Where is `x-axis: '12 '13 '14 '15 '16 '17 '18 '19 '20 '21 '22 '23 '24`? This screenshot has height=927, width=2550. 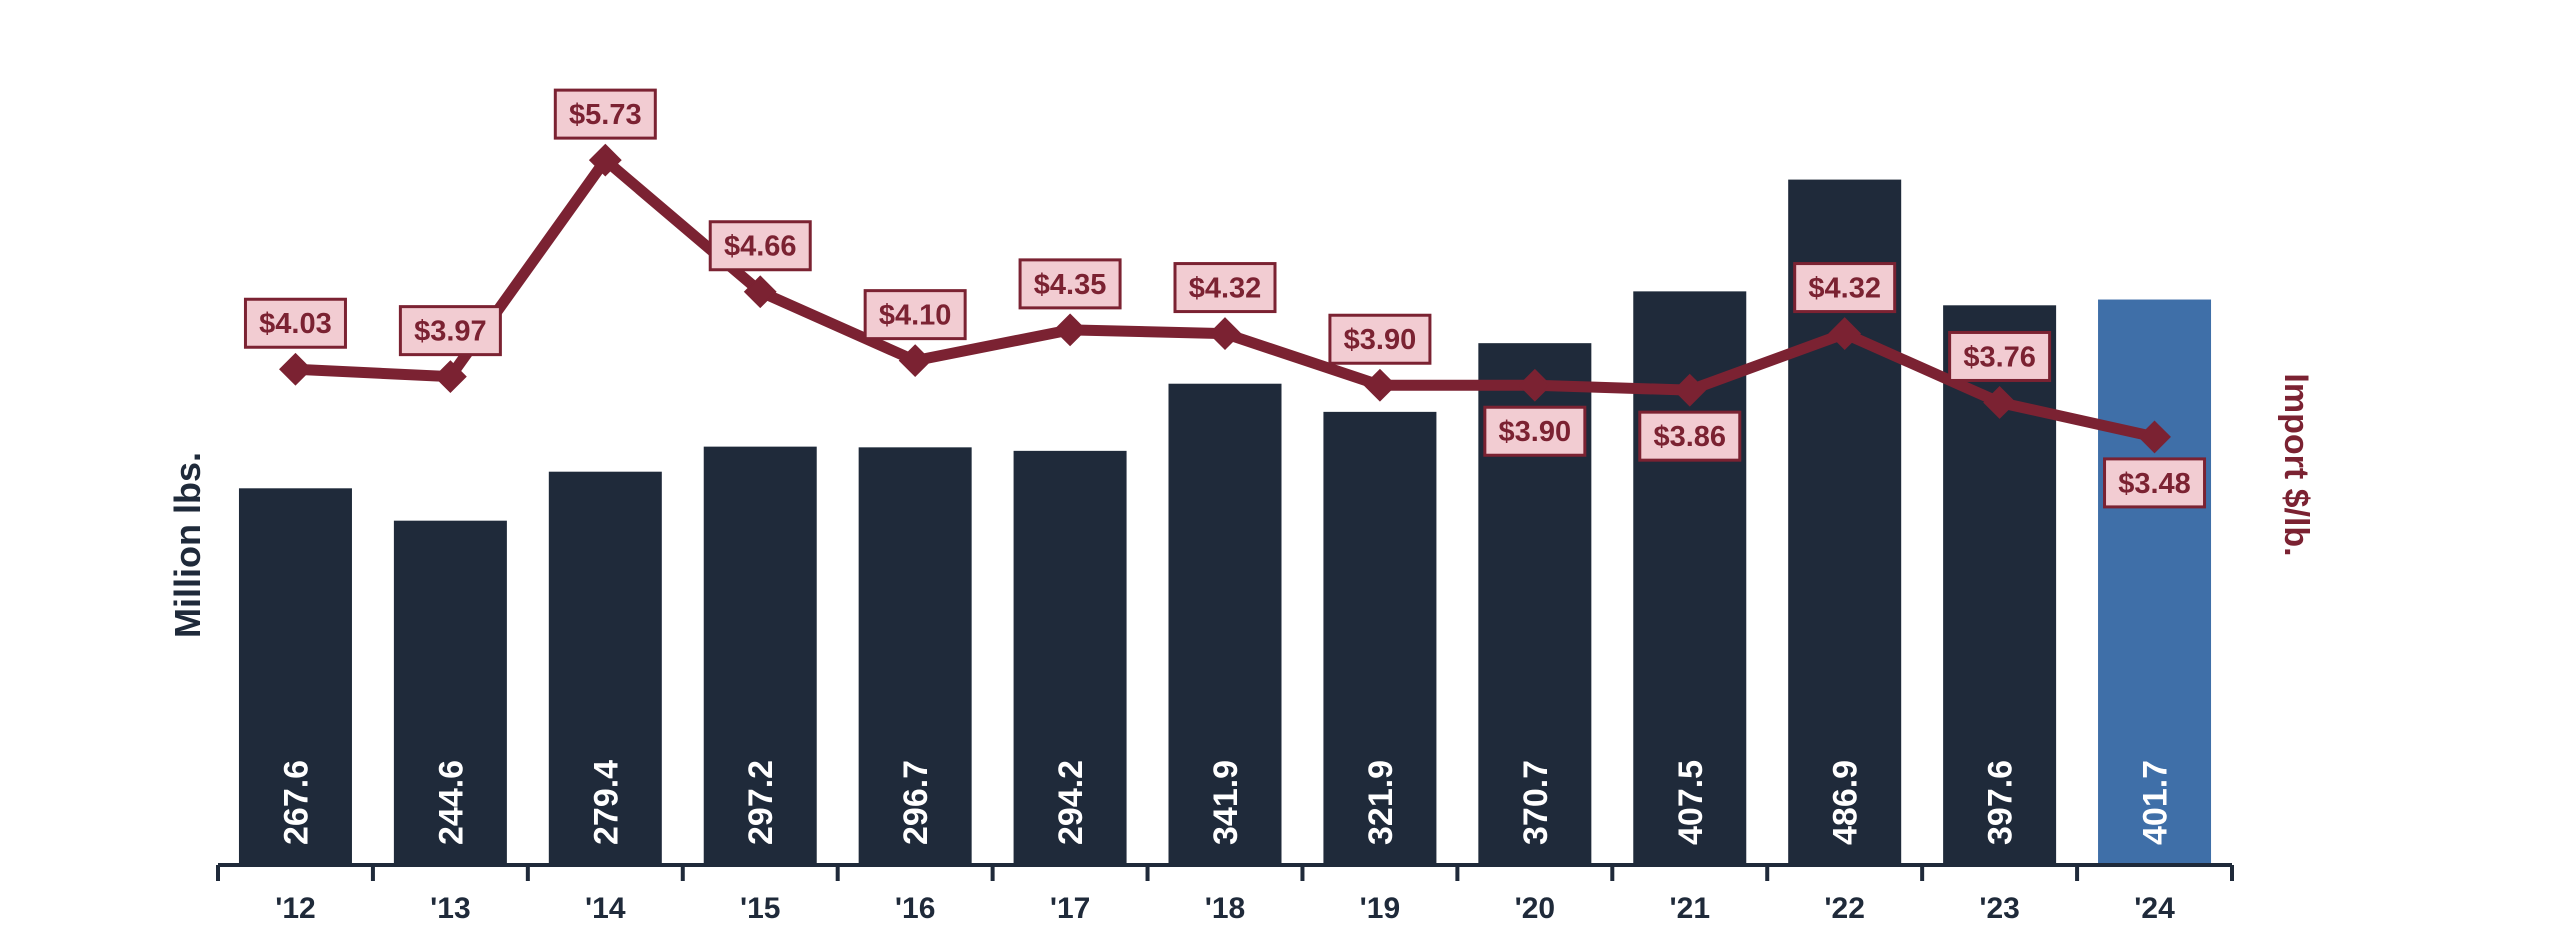
x-axis: '12 '13 '14 '15 '16 '17 '18 '19 '20 '21 '22 '23 '24 is located at coordinates (1225, 894).